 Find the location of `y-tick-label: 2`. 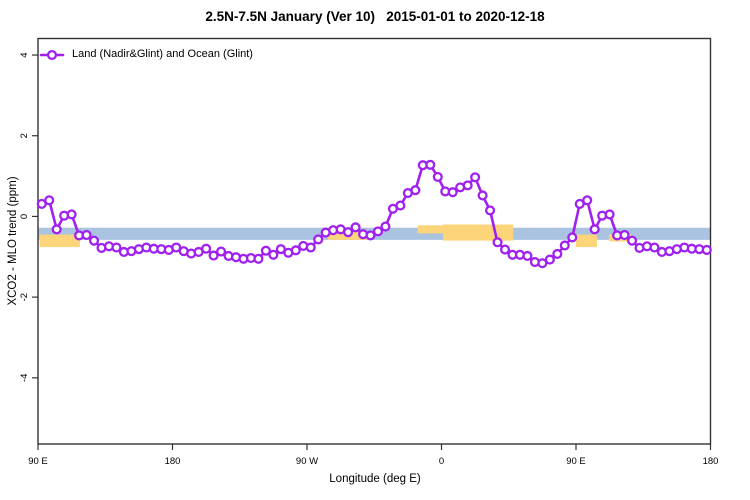

y-tick-label: 2 is located at coordinates (24, 135).